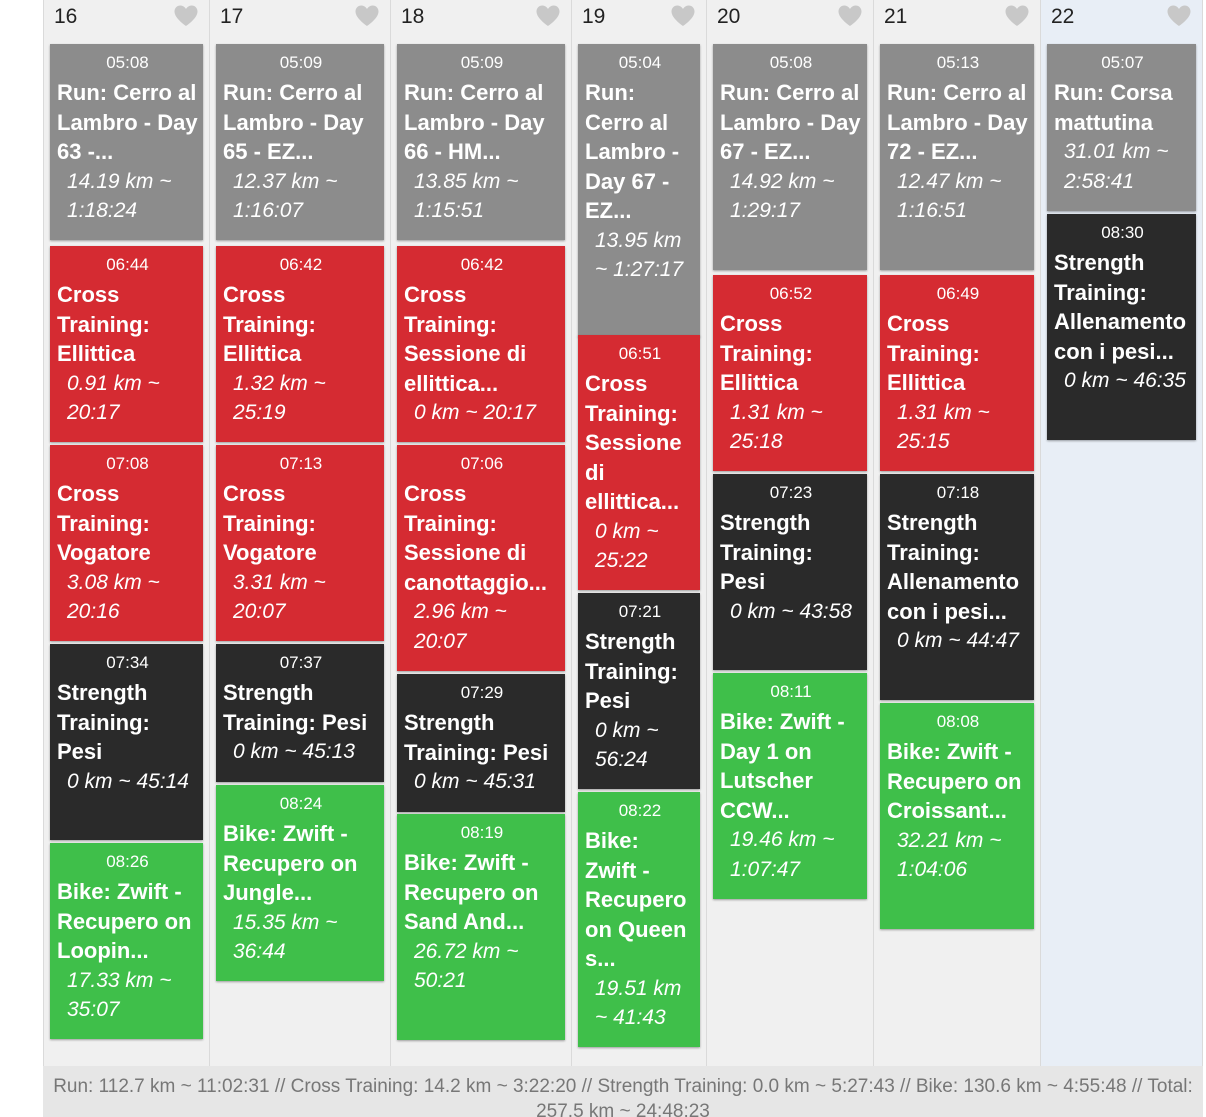  Describe the element at coordinates (1113, 107) in the screenshot. I see `activity-title: Run: Corsa mattutina` at that location.